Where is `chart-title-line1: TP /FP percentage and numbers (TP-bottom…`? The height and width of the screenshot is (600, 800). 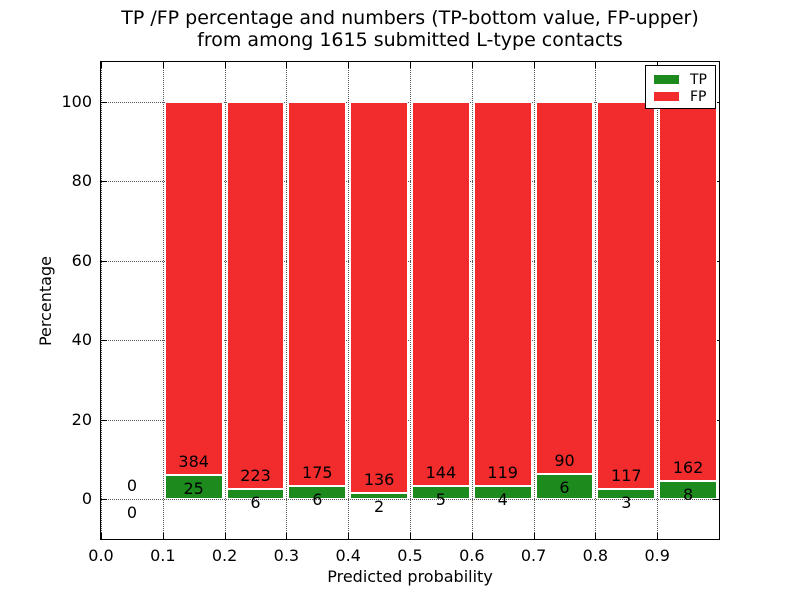
chart-title-line1: TP /FP percentage and numbers (TP-bottom… is located at coordinates (410, 18).